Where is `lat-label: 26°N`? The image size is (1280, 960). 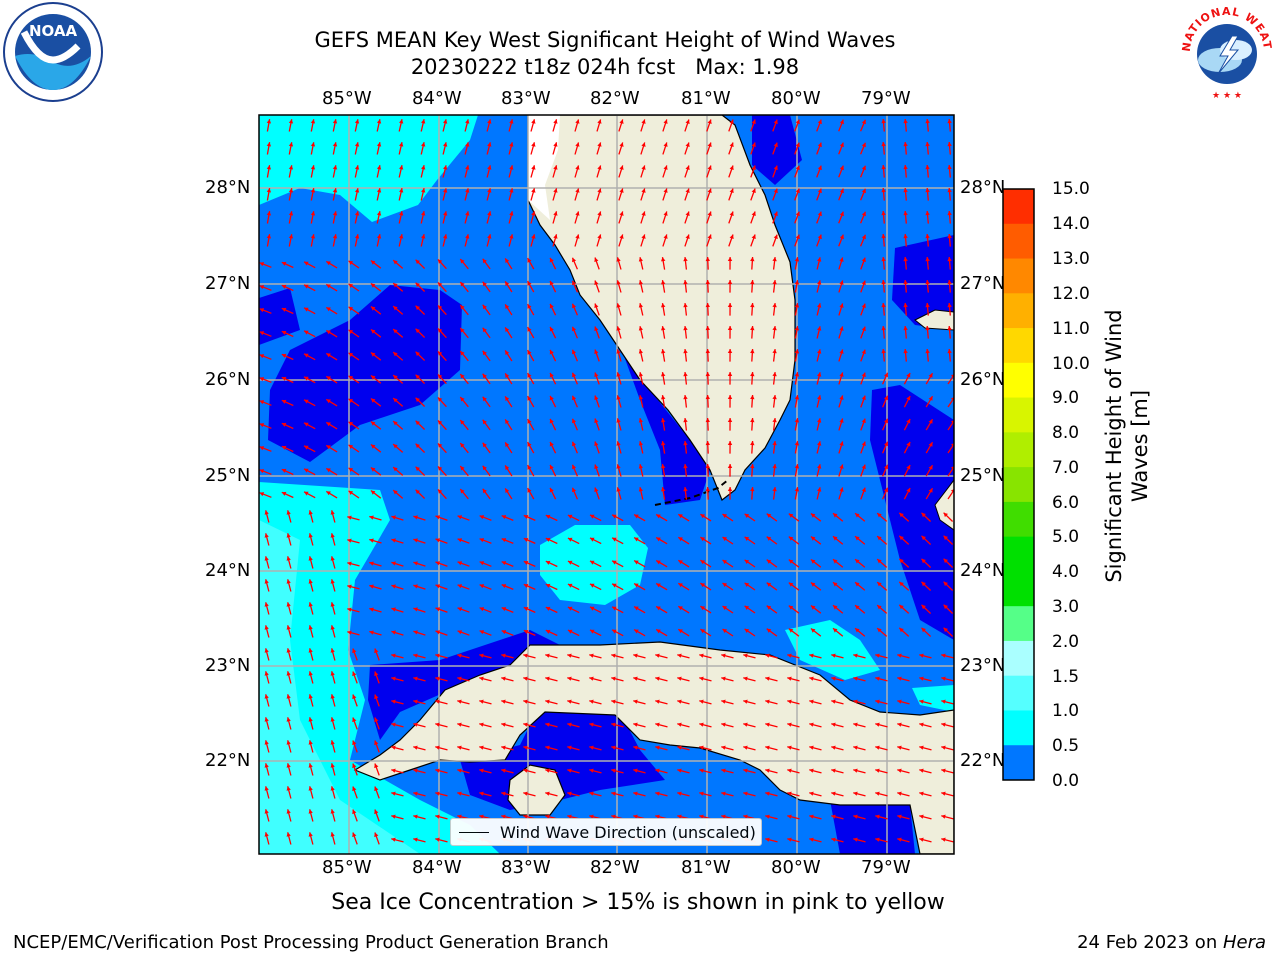 lat-label: 26°N is located at coordinates (228, 379).